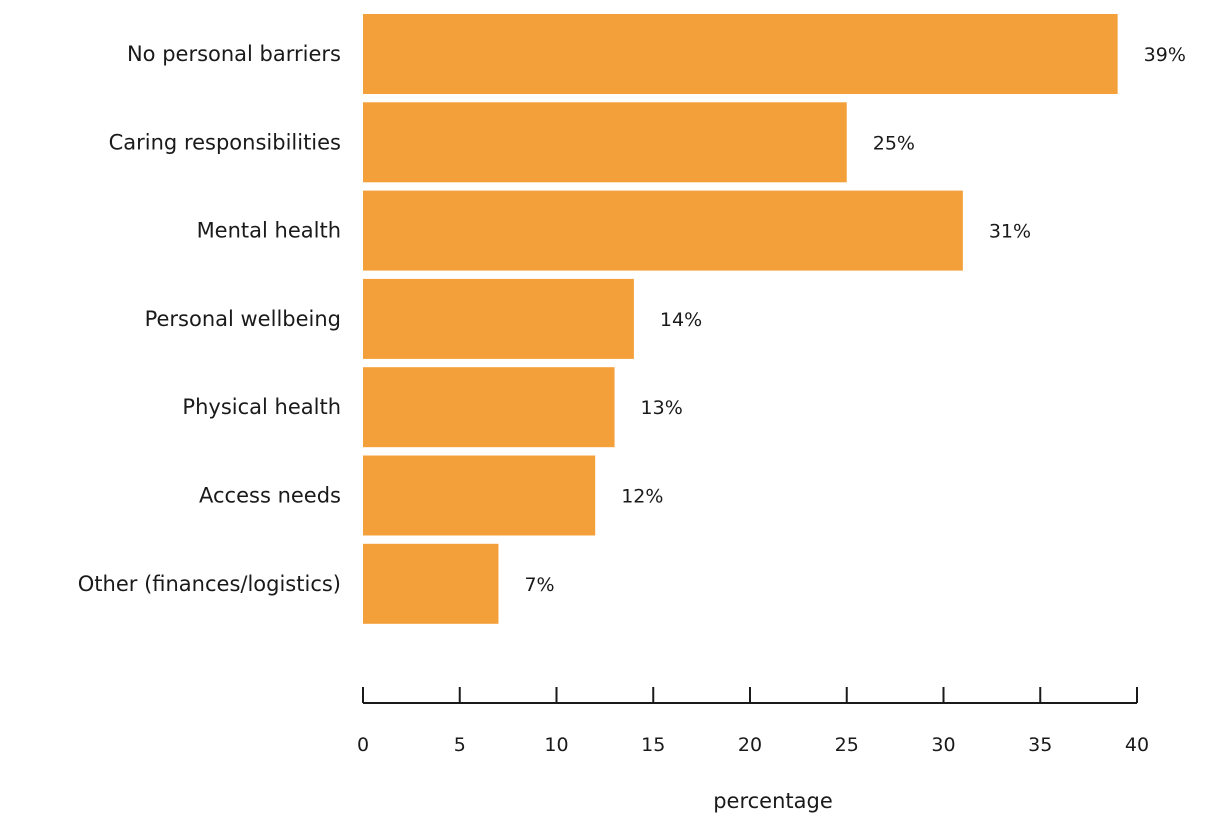 The image size is (1230, 816). Describe the element at coordinates (209, 584) in the screenshot. I see `category-label: Other (finances/logistics)` at that location.